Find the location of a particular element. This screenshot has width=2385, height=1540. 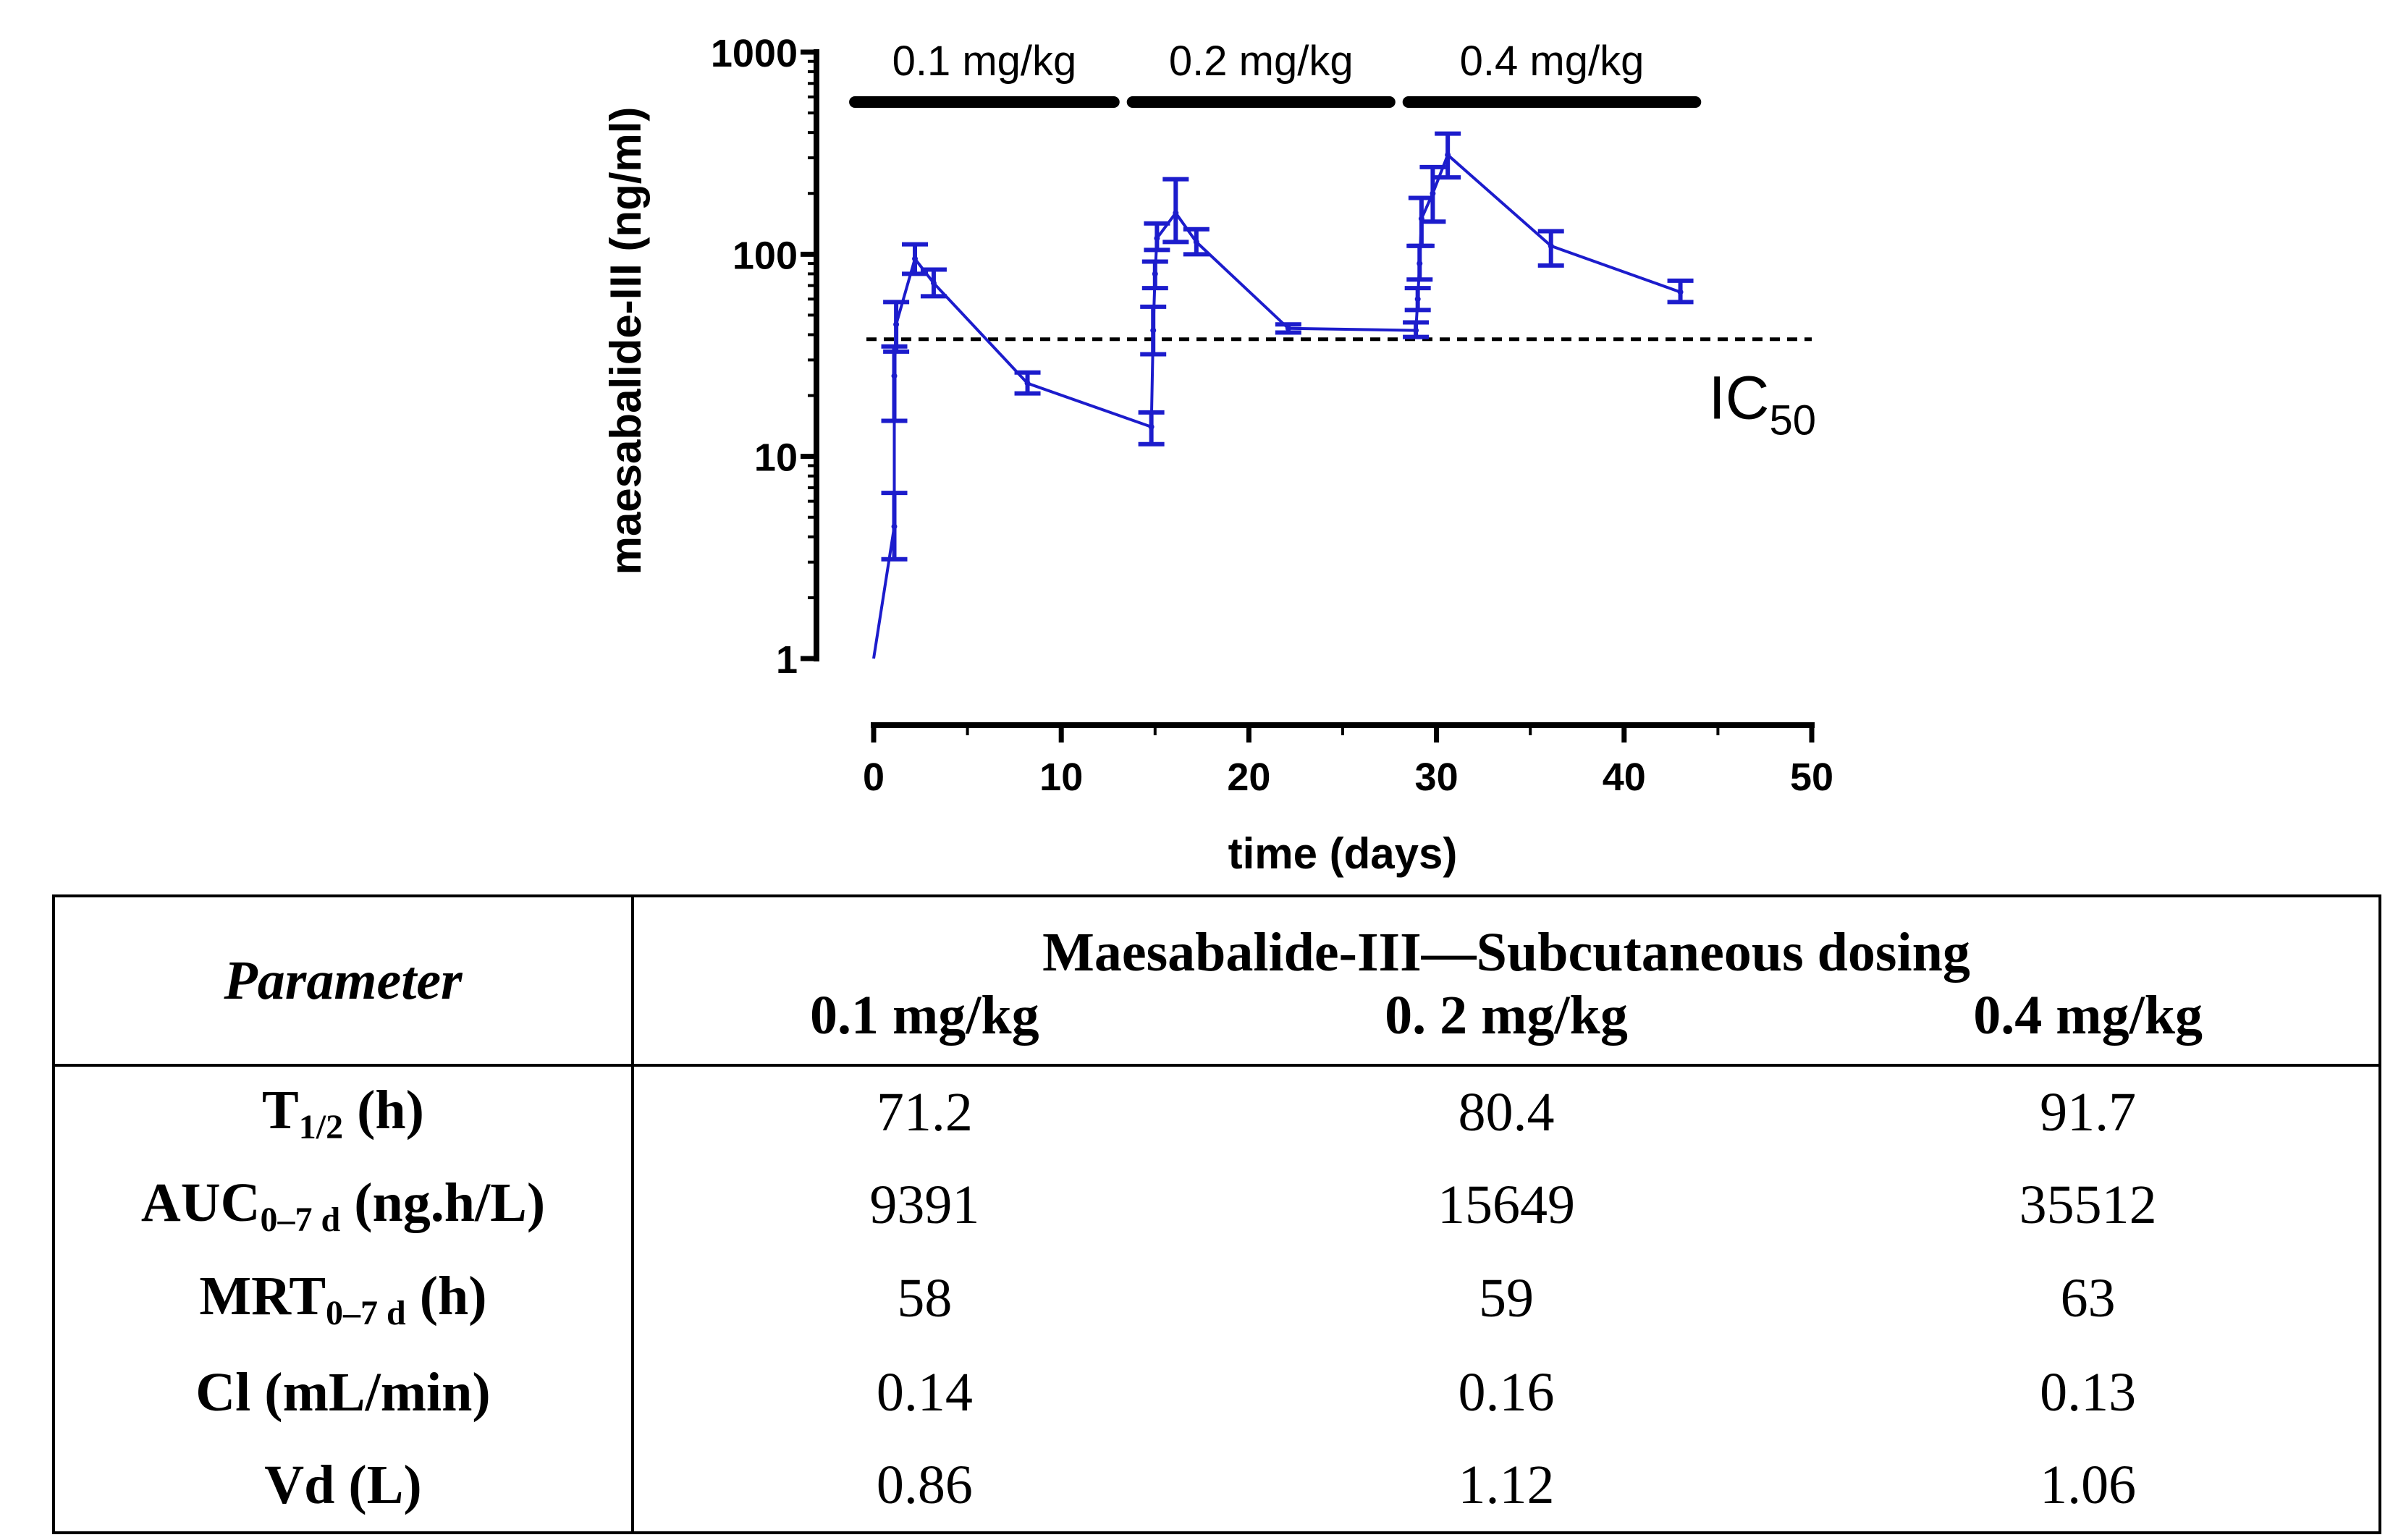

table-cell: 71.2 is located at coordinates (924, 1112).